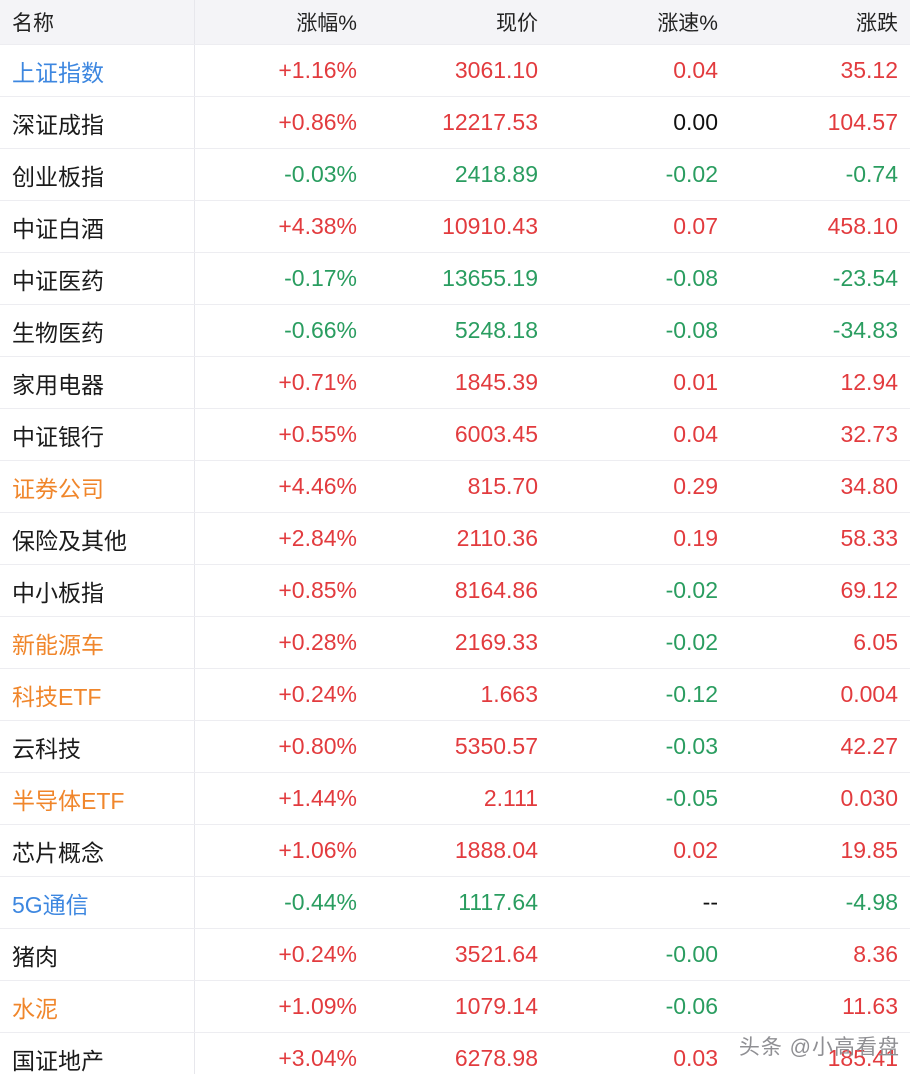  I want to click on current-price: 6003.45, so click(496, 434).